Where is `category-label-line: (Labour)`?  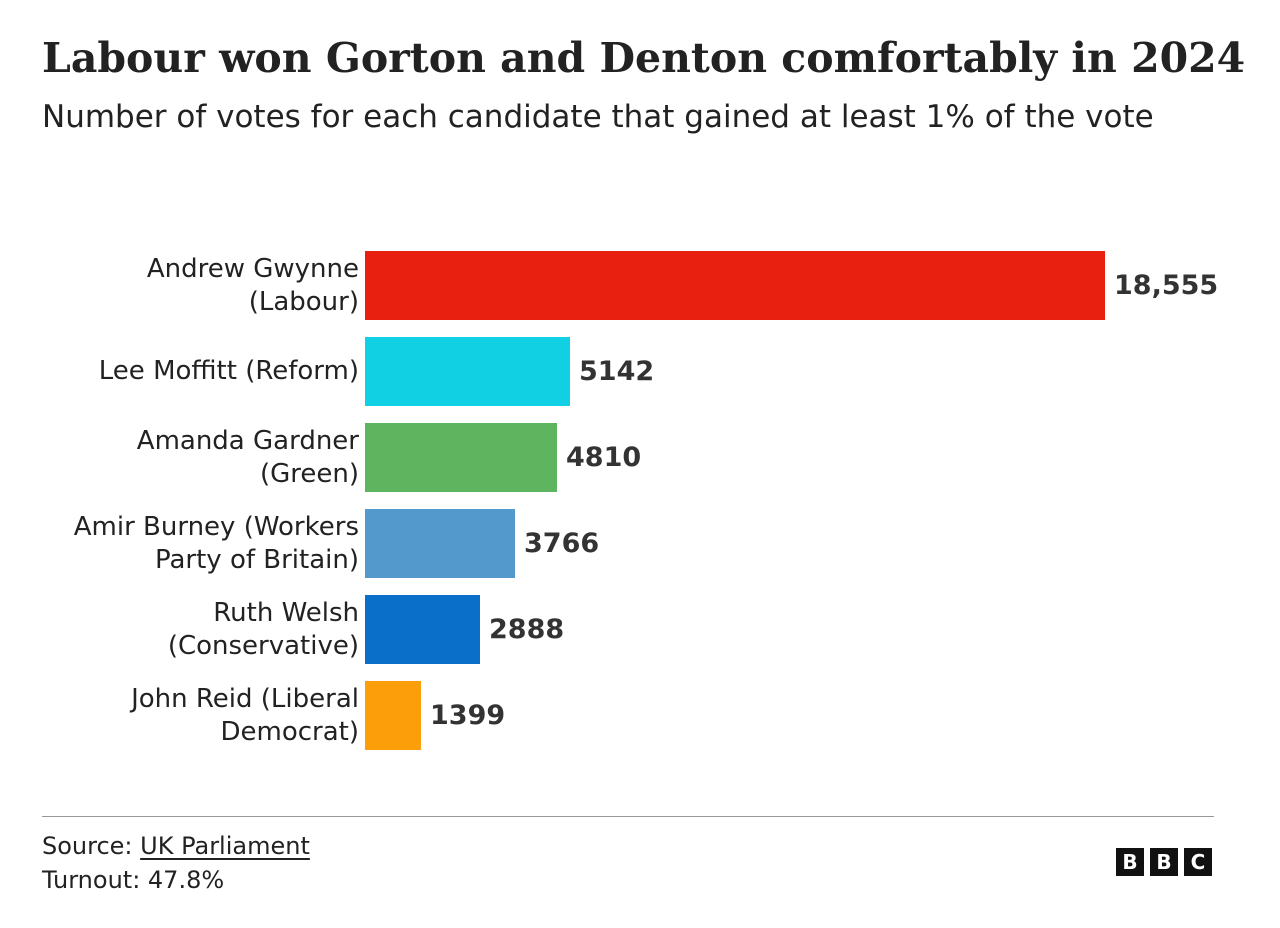
category-label-line: (Labour) is located at coordinates (303, 301).